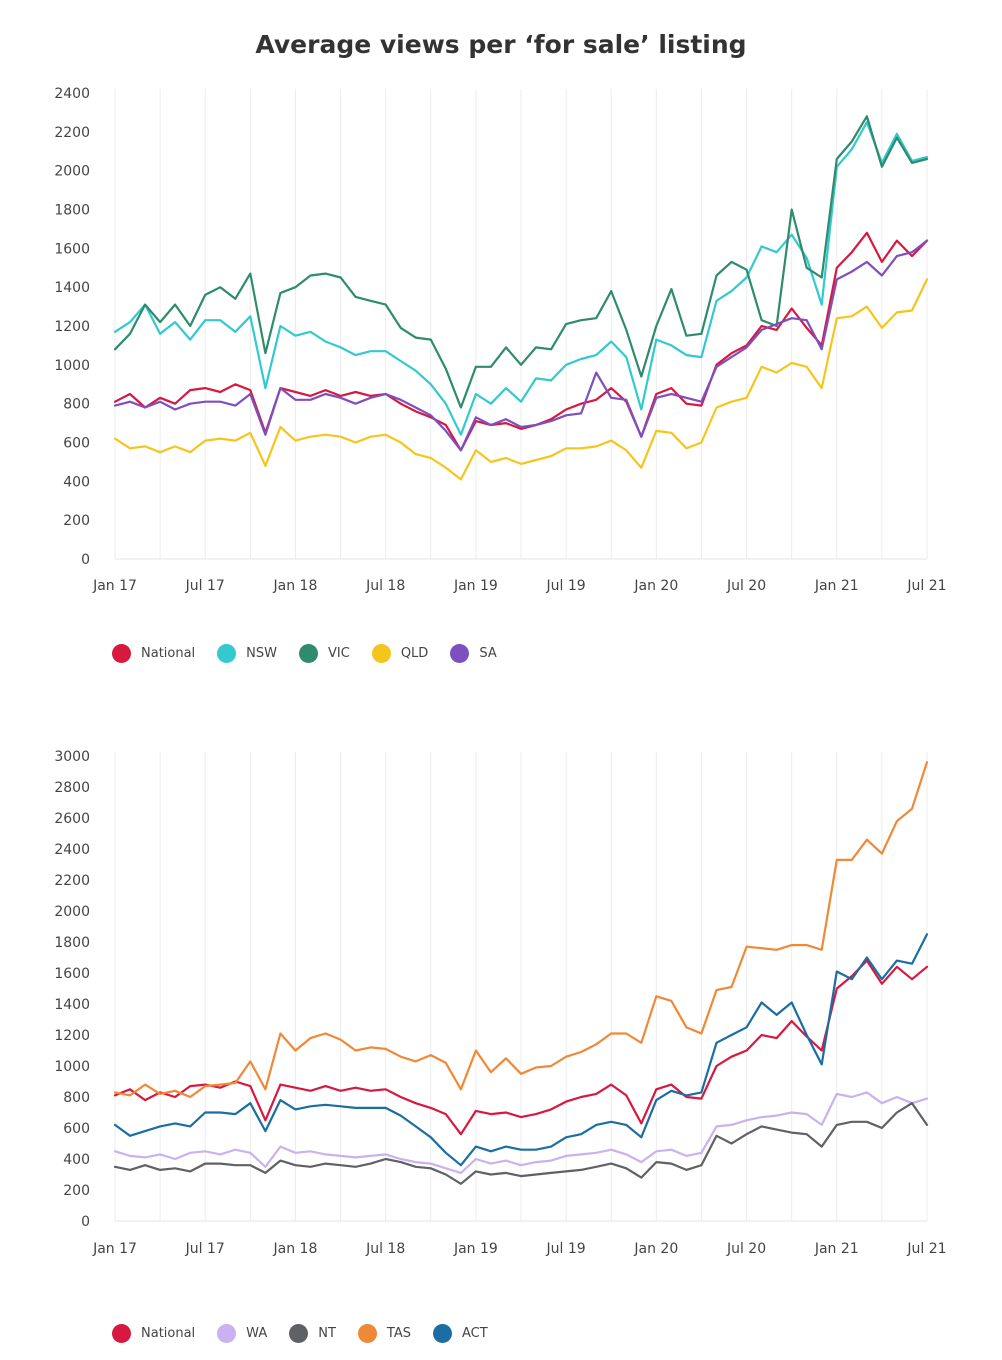 The image size is (1002, 1360). I want to click on legend-label: WA, so click(257, 1333).